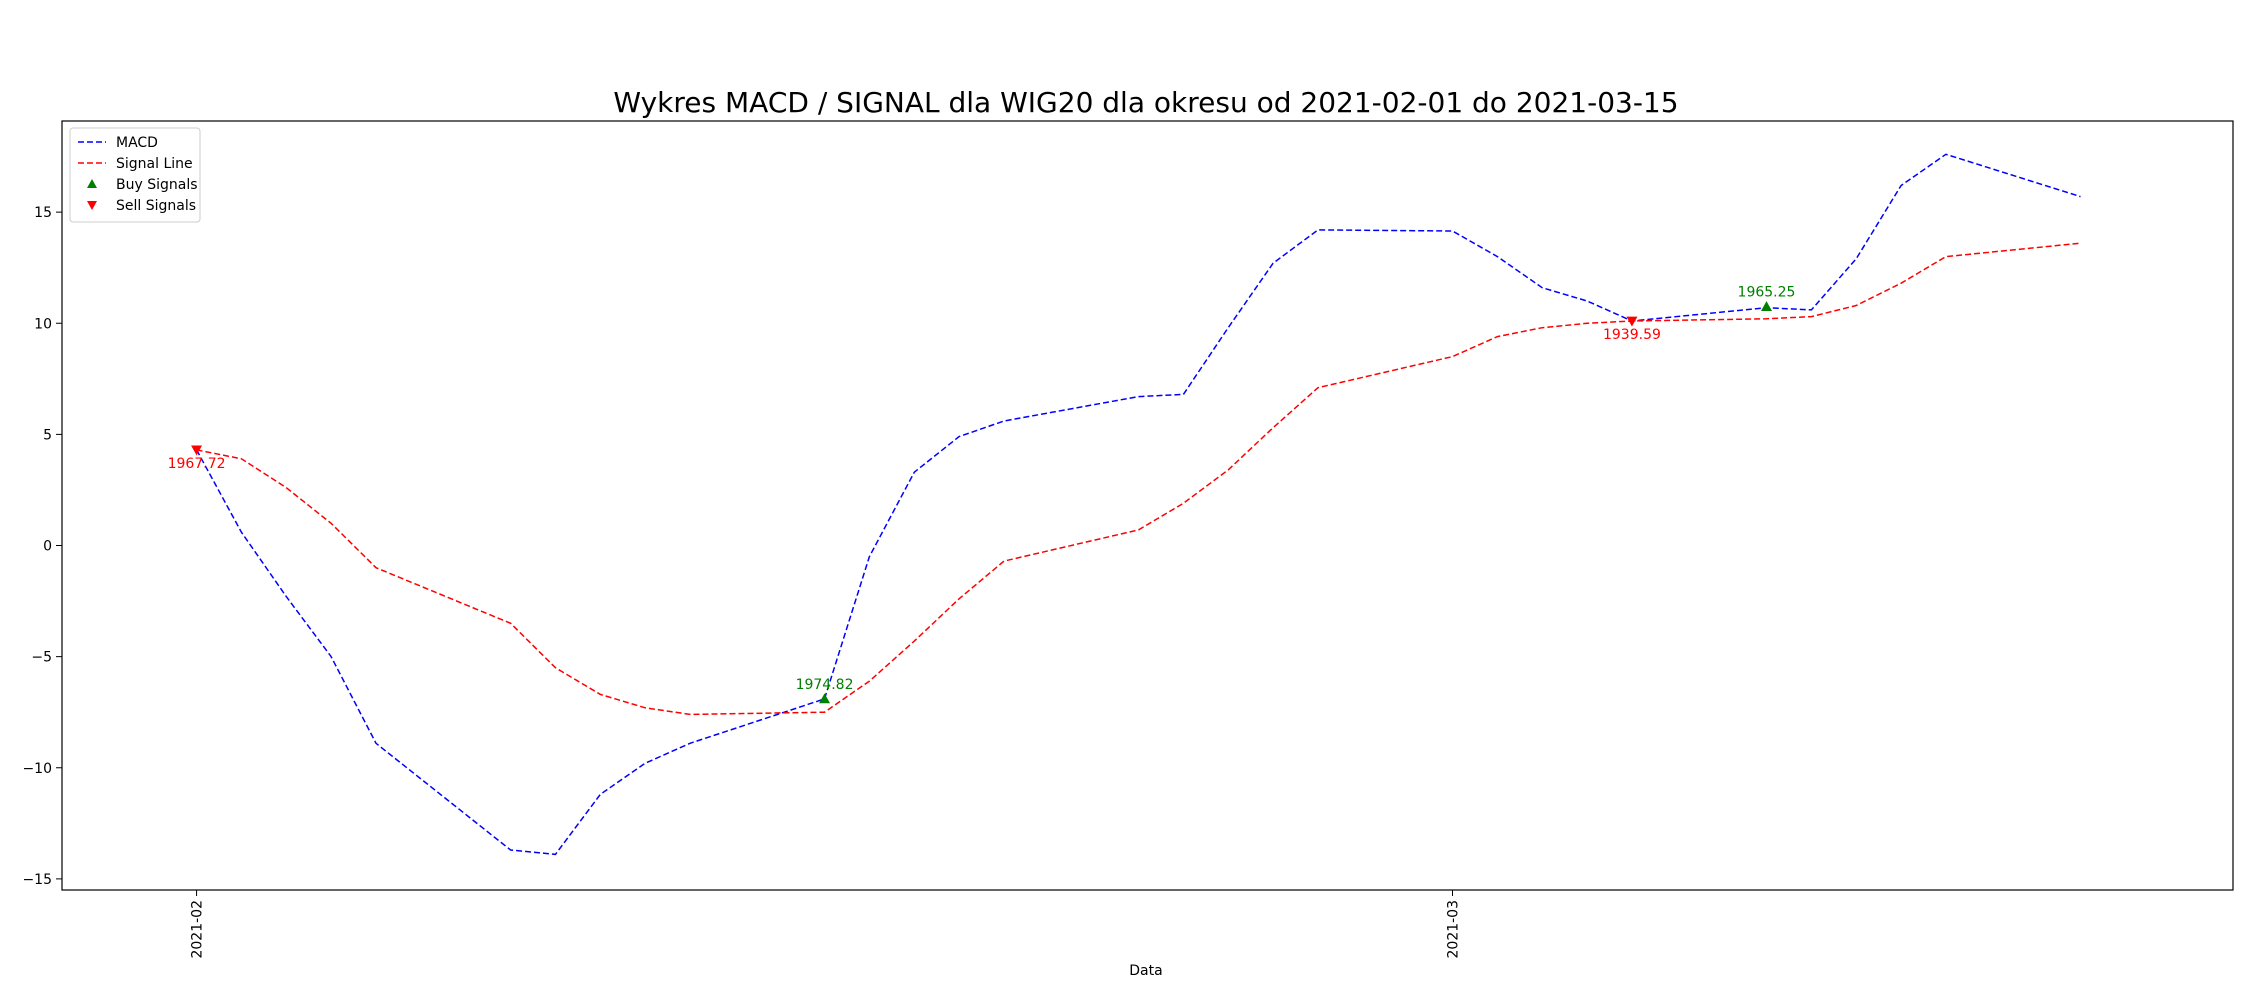 Image resolution: width=2263 pixels, height=1000 pixels. I want to click on legend-label: MACD, so click(137, 143).